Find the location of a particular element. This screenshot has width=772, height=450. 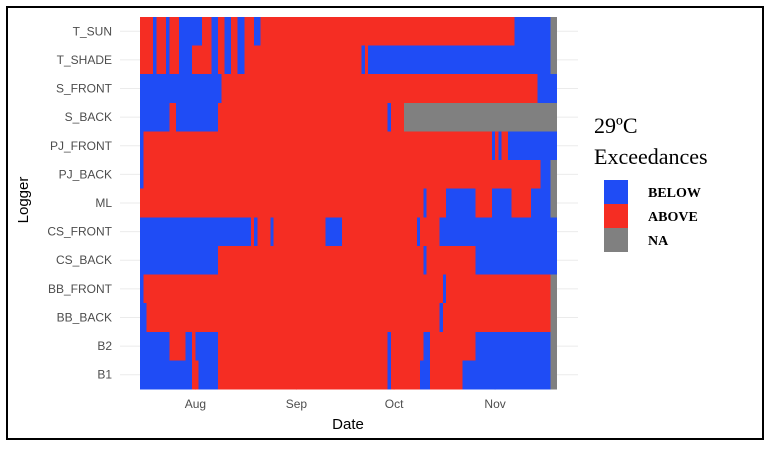

y-axis-title: Logger is located at coordinates (23, 200).